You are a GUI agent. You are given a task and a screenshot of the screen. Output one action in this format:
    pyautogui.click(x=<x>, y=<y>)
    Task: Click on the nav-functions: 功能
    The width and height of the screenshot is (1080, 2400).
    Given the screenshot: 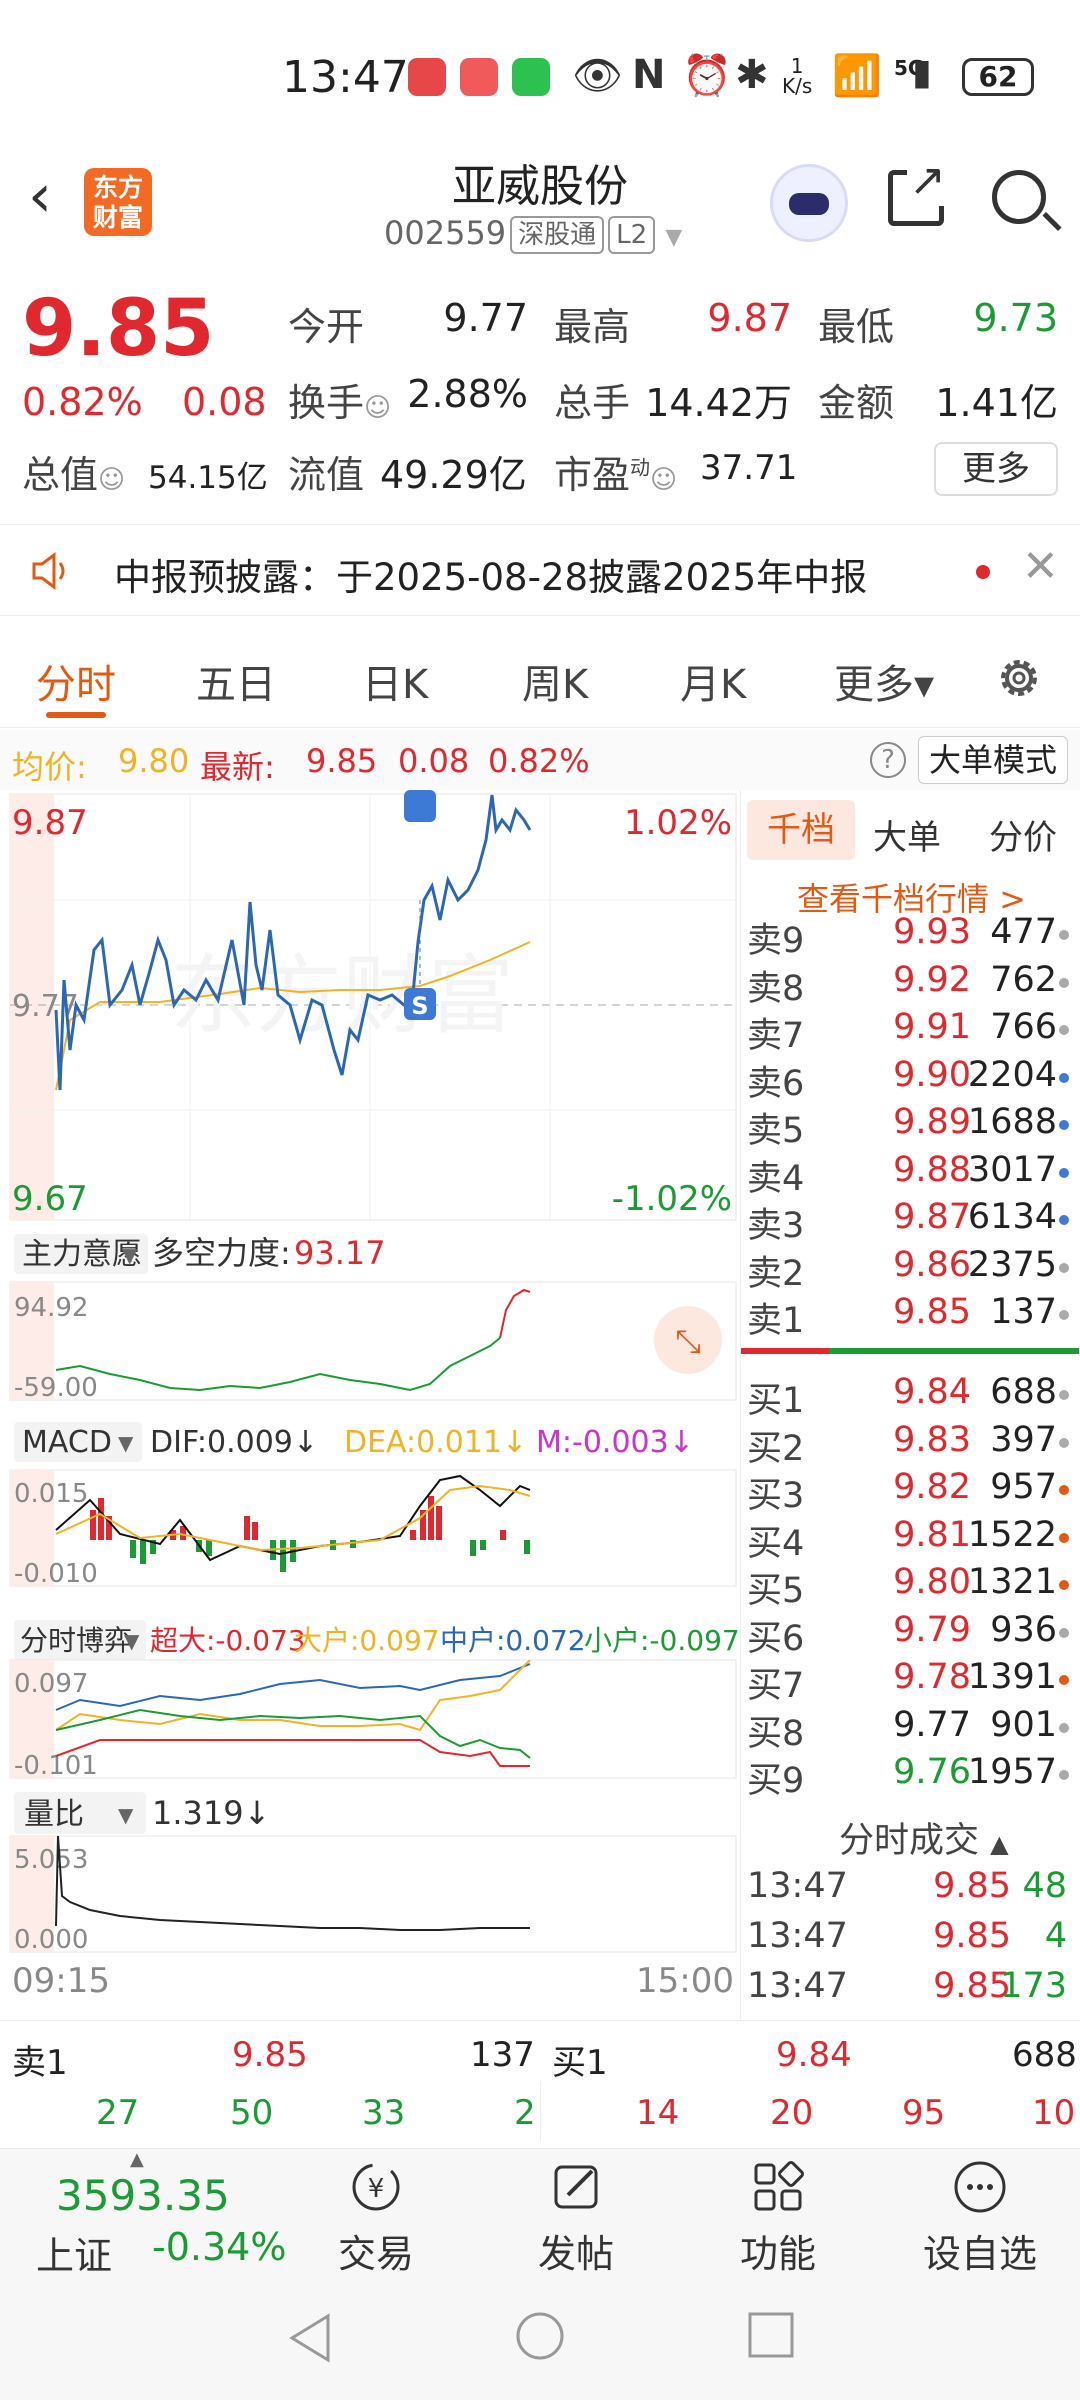 What is the action you would take?
    pyautogui.click(x=778, y=2215)
    